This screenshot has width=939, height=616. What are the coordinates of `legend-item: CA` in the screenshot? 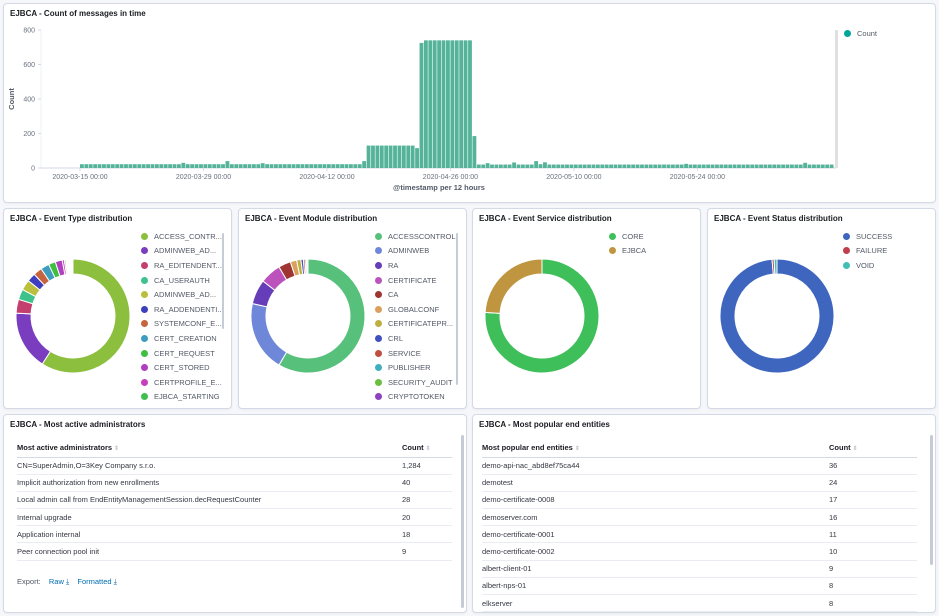 It's located at (415, 294).